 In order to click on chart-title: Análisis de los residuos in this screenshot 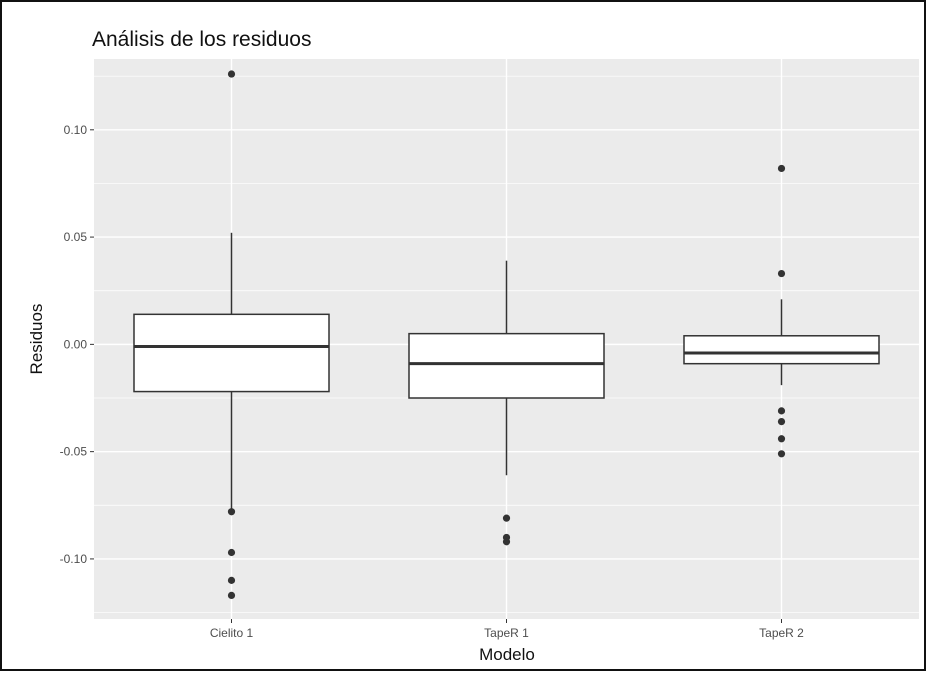, I will do `click(201, 39)`.